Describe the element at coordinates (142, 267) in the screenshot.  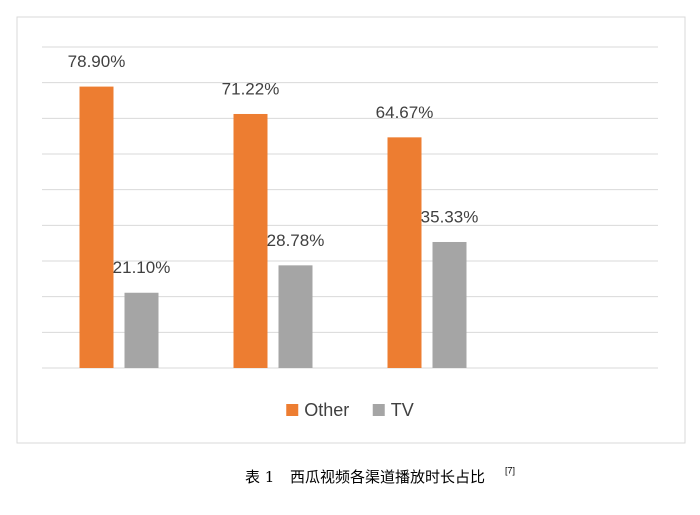
I see `data-label: 21.10%` at that location.